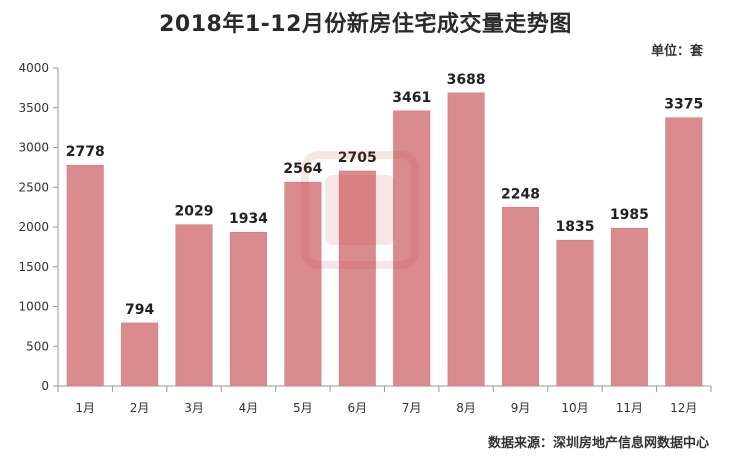 The width and height of the screenshot is (731, 463). Describe the element at coordinates (85, 152) in the screenshot. I see `data-label: 2778` at that location.